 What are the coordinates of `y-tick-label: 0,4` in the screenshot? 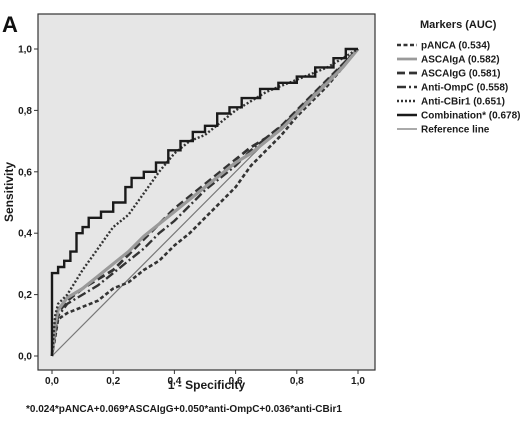 It's located at (25, 234).